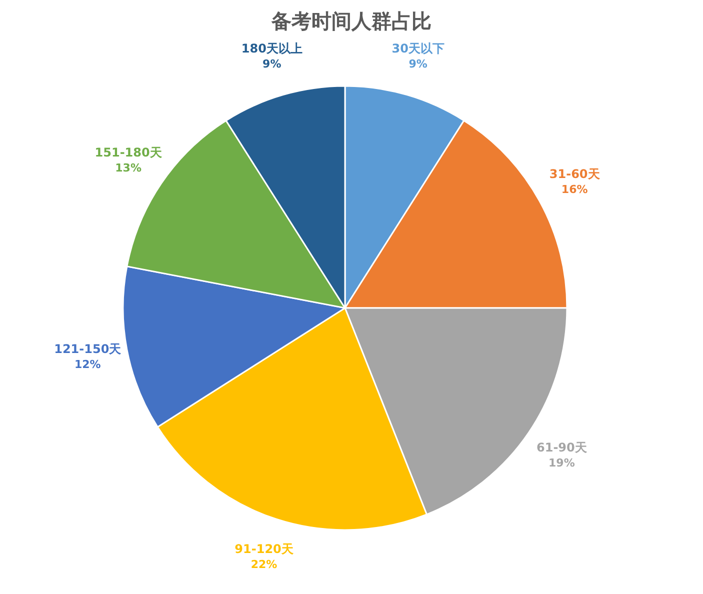 This screenshot has width=703, height=594. Describe the element at coordinates (562, 447) in the screenshot. I see `slice-label: 61-90天` at that location.